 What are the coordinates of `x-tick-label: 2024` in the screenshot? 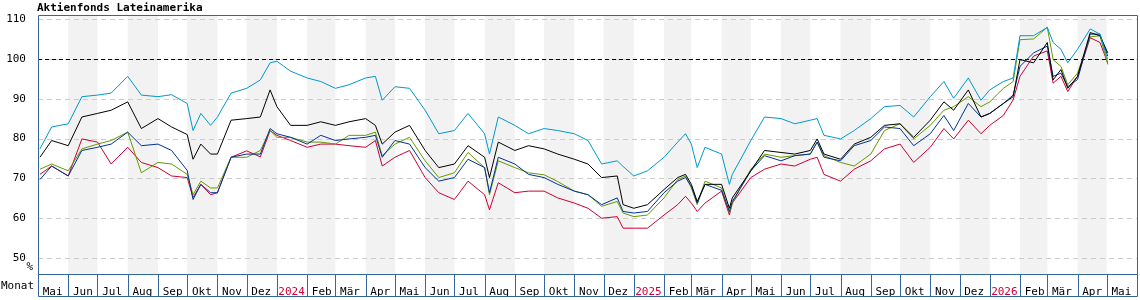 It's located at (292, 292).